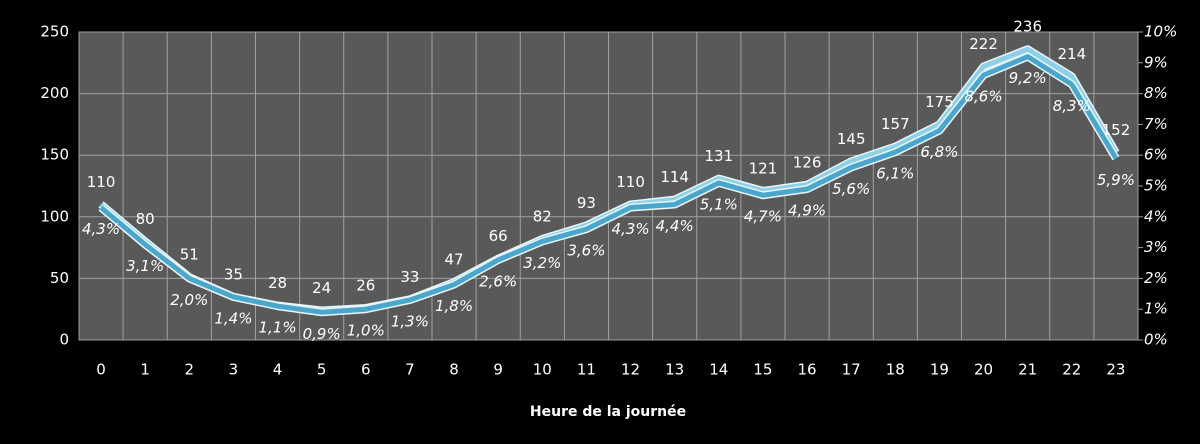  What do you see at coordinates (54, 216) in the screenshot?
I see `y-tick-label: 100` at bounding box center [54, 216].